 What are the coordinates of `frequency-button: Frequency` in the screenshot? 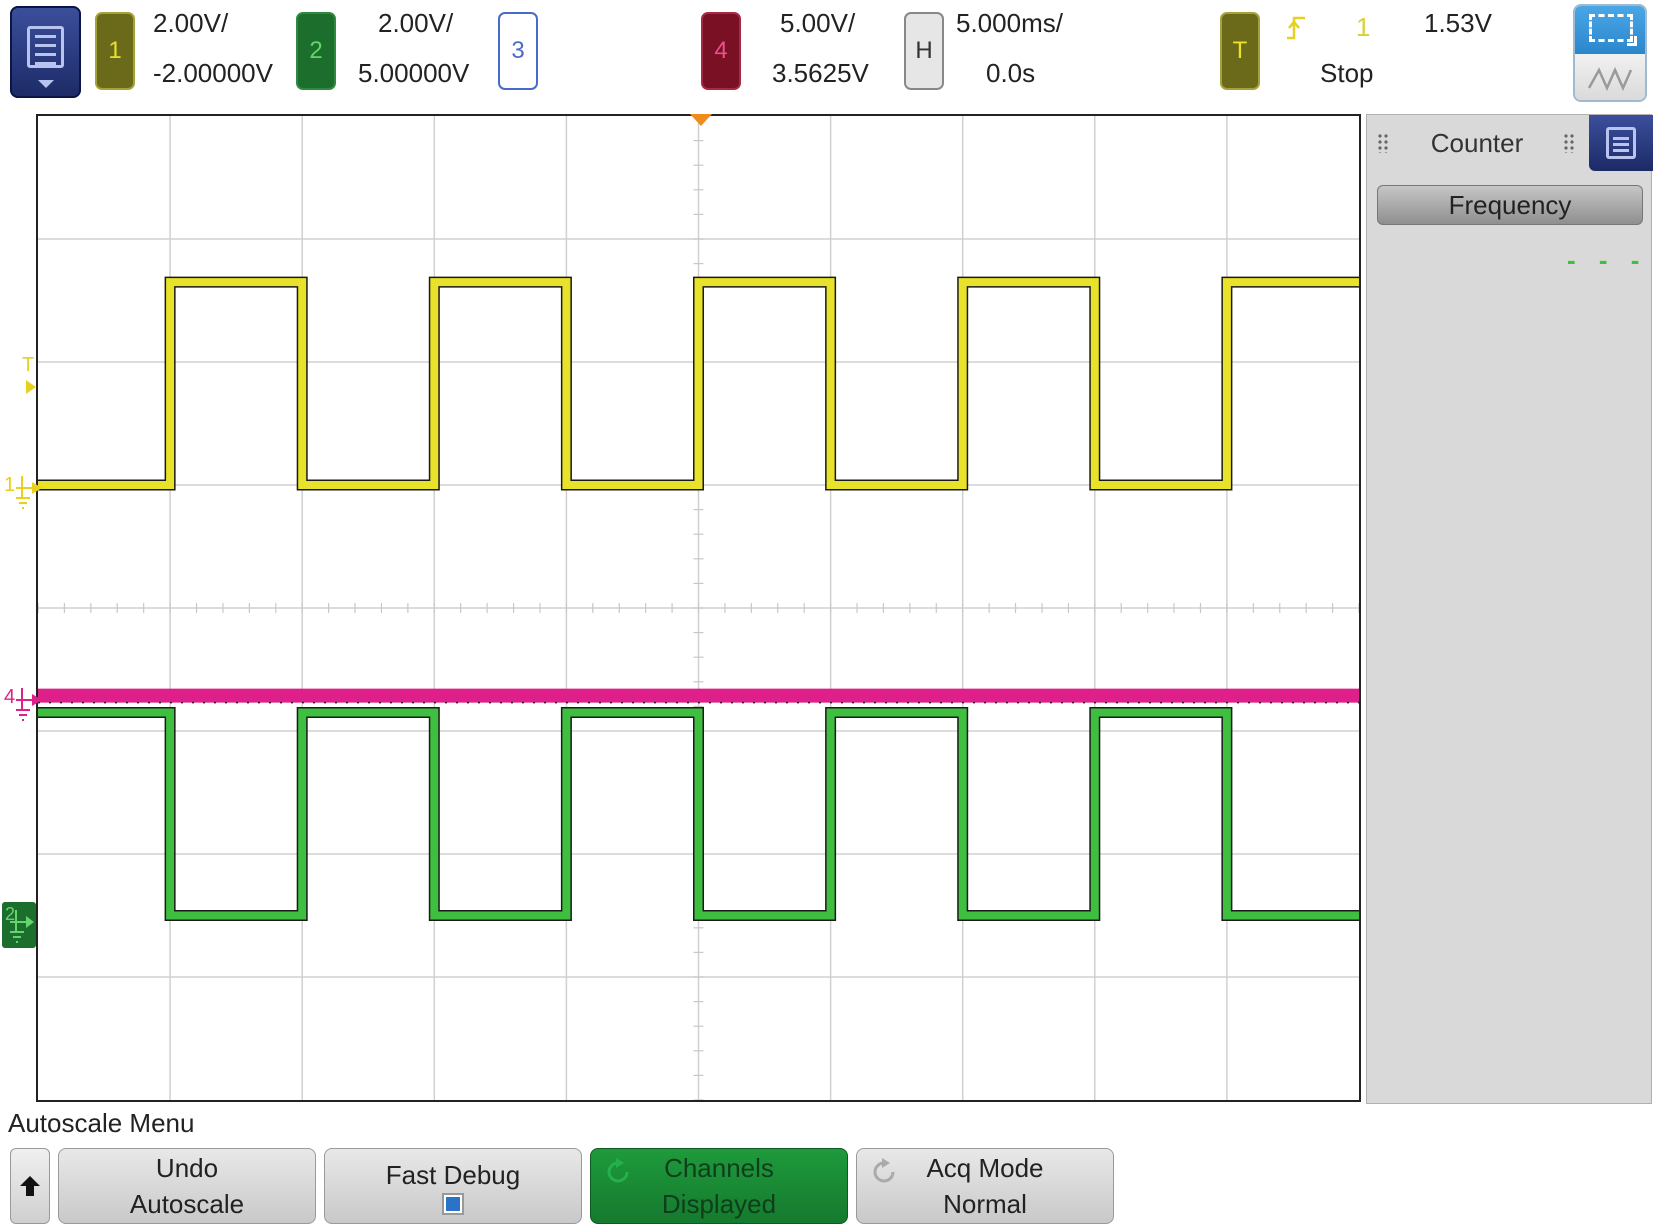 It's located at (1510, 205).